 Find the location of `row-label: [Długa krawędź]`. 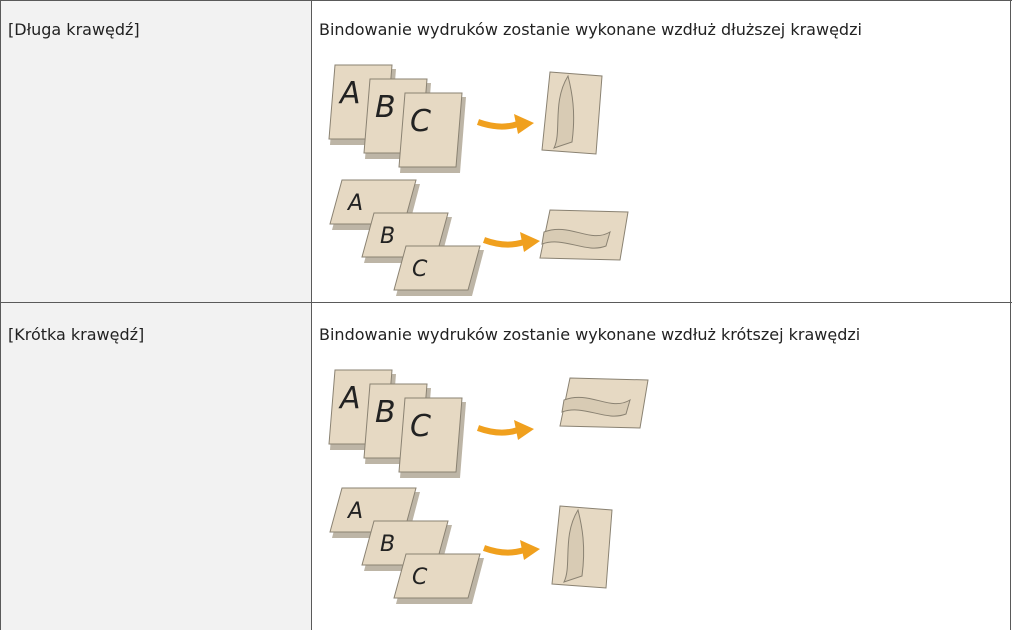

row-label: [Długa krawędź] is located at coordinates (74, 29).